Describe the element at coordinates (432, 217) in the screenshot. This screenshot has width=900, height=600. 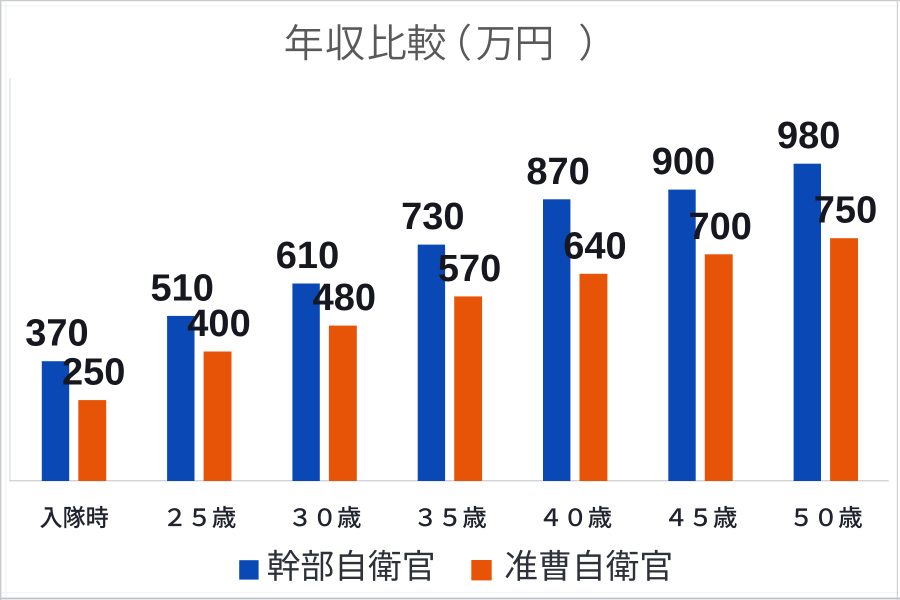
I see `svg-text: 730` at that location.